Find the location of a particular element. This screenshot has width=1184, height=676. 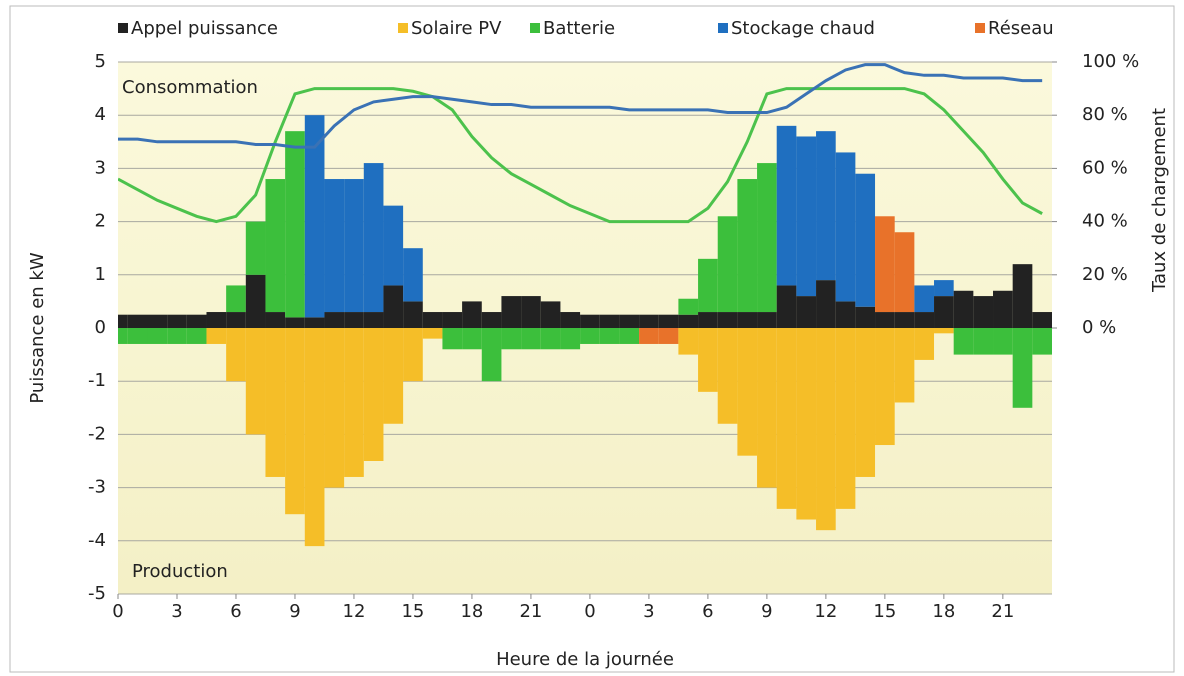

y-tick-label: -2 is located at coordinates (97, 433).